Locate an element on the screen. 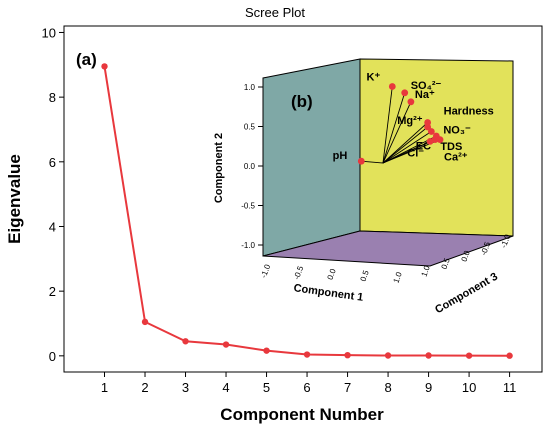  y-axis-label: Eigenvalue is located at coordinates (14, 199).